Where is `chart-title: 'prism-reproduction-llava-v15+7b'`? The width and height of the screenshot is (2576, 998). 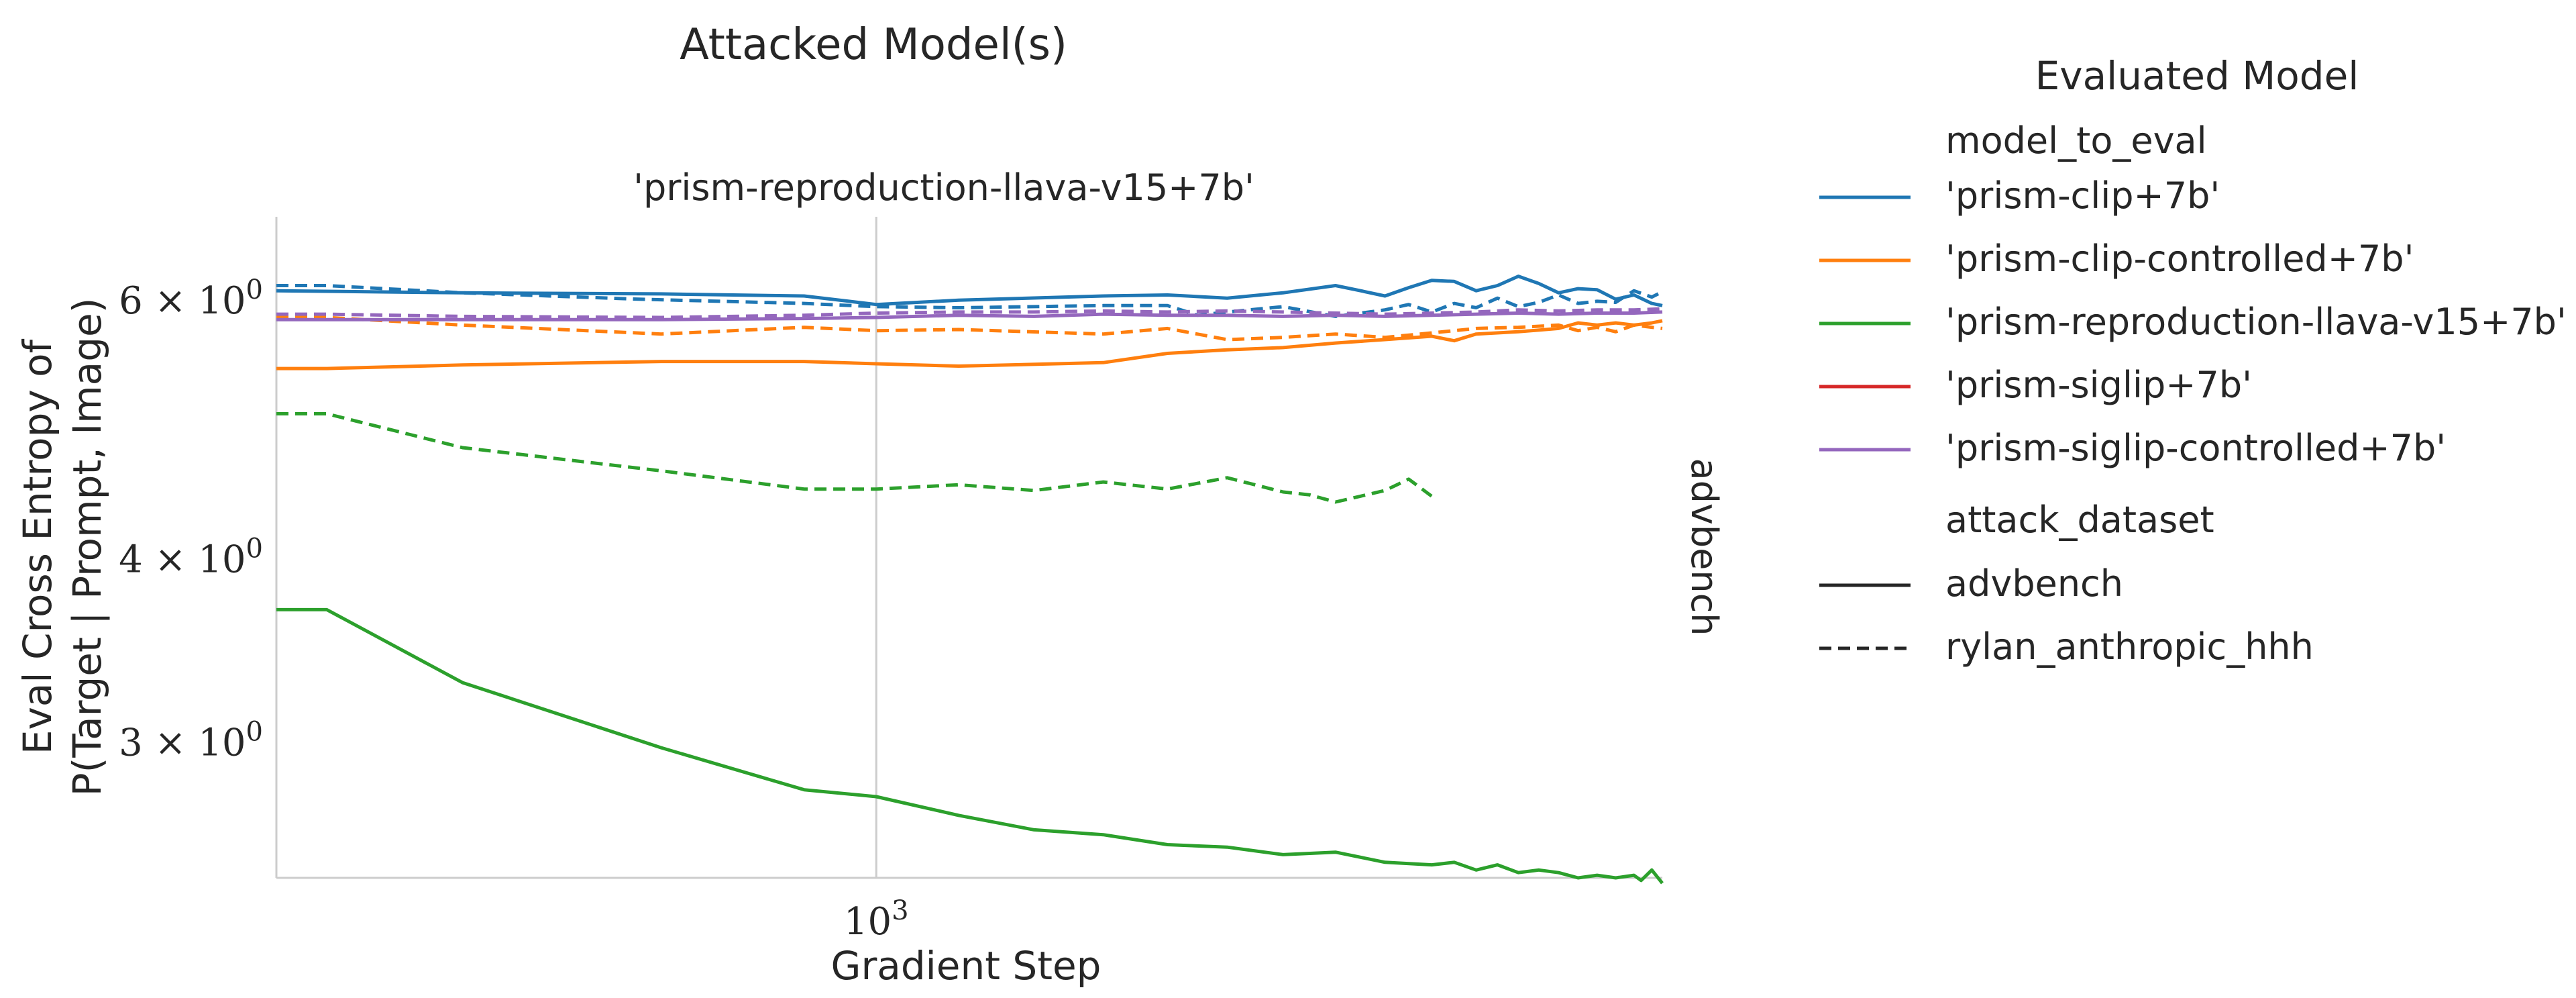 chart-title: 'prism-reproduction-llava-v15+7b' is located at coordinates (943, 187).